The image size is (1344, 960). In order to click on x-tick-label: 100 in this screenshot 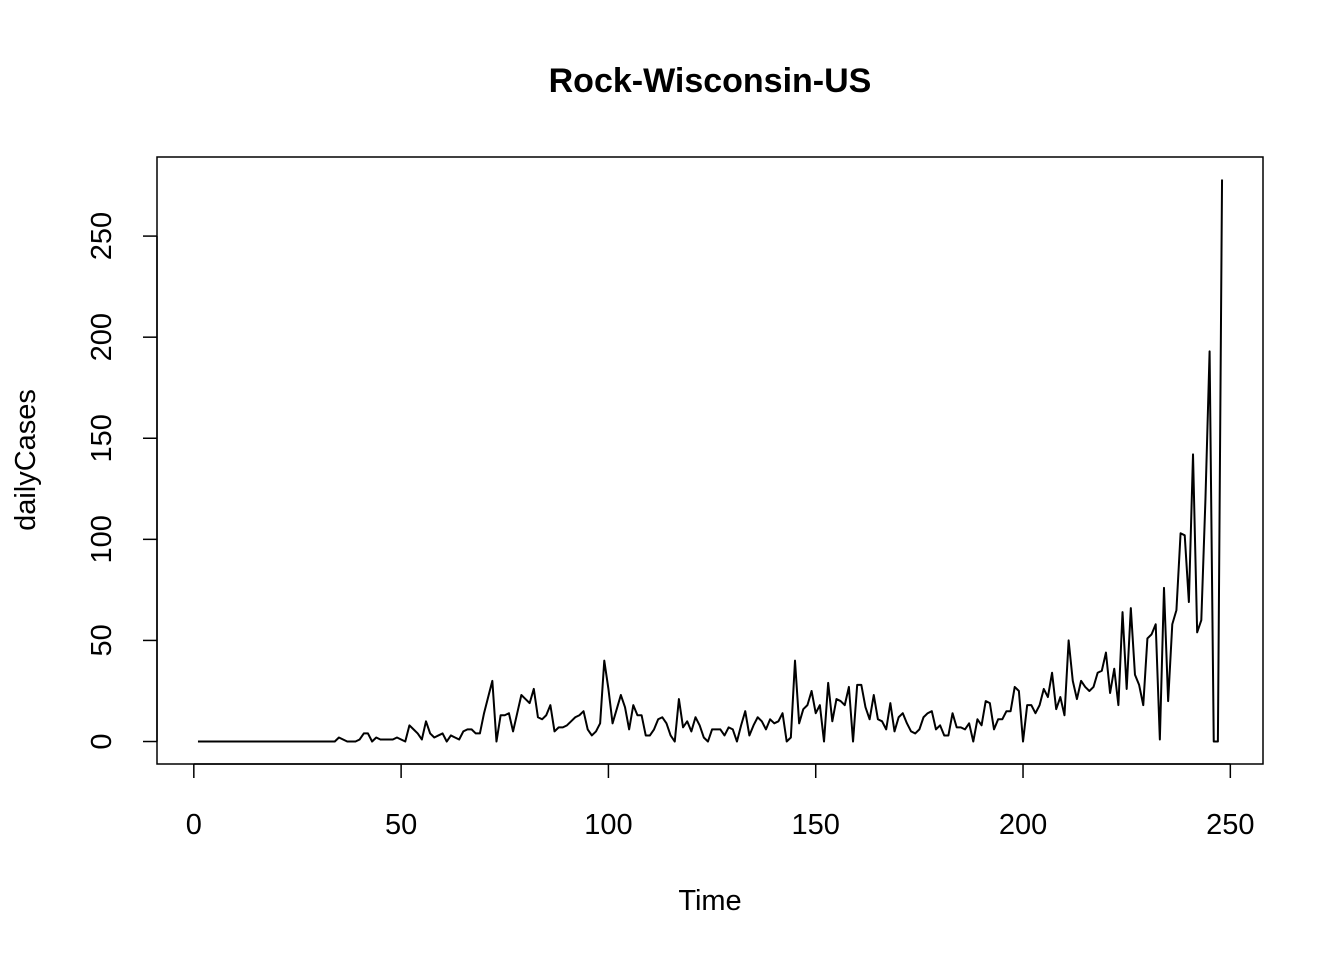, I will do `click(608, 825)`.